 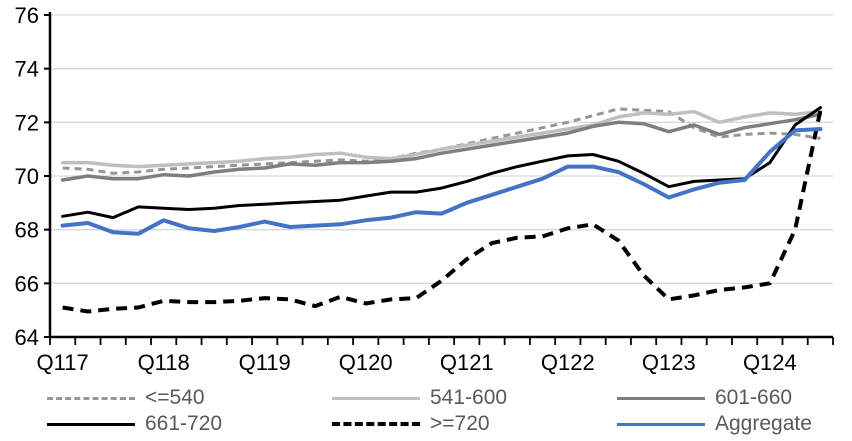 I want to click on x-axis-label: Q117, so click(x=63, y=362).